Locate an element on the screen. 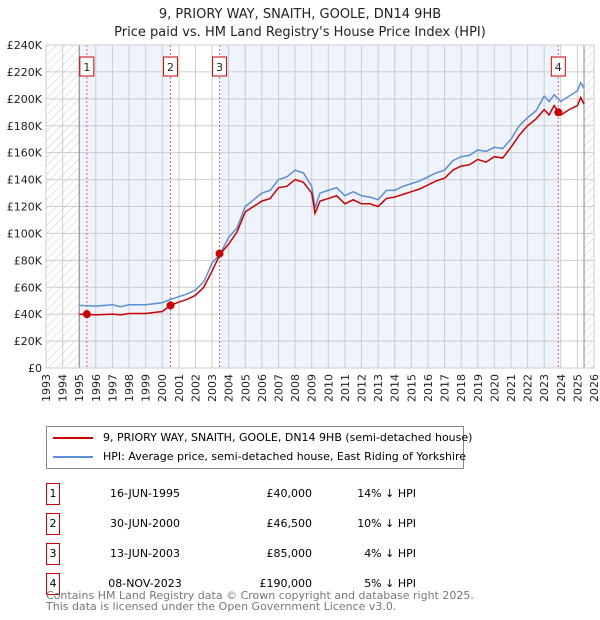 The height and width of the screenshot is (620, 600). y-tick-label: £200K is located at coordinates (25, 99).